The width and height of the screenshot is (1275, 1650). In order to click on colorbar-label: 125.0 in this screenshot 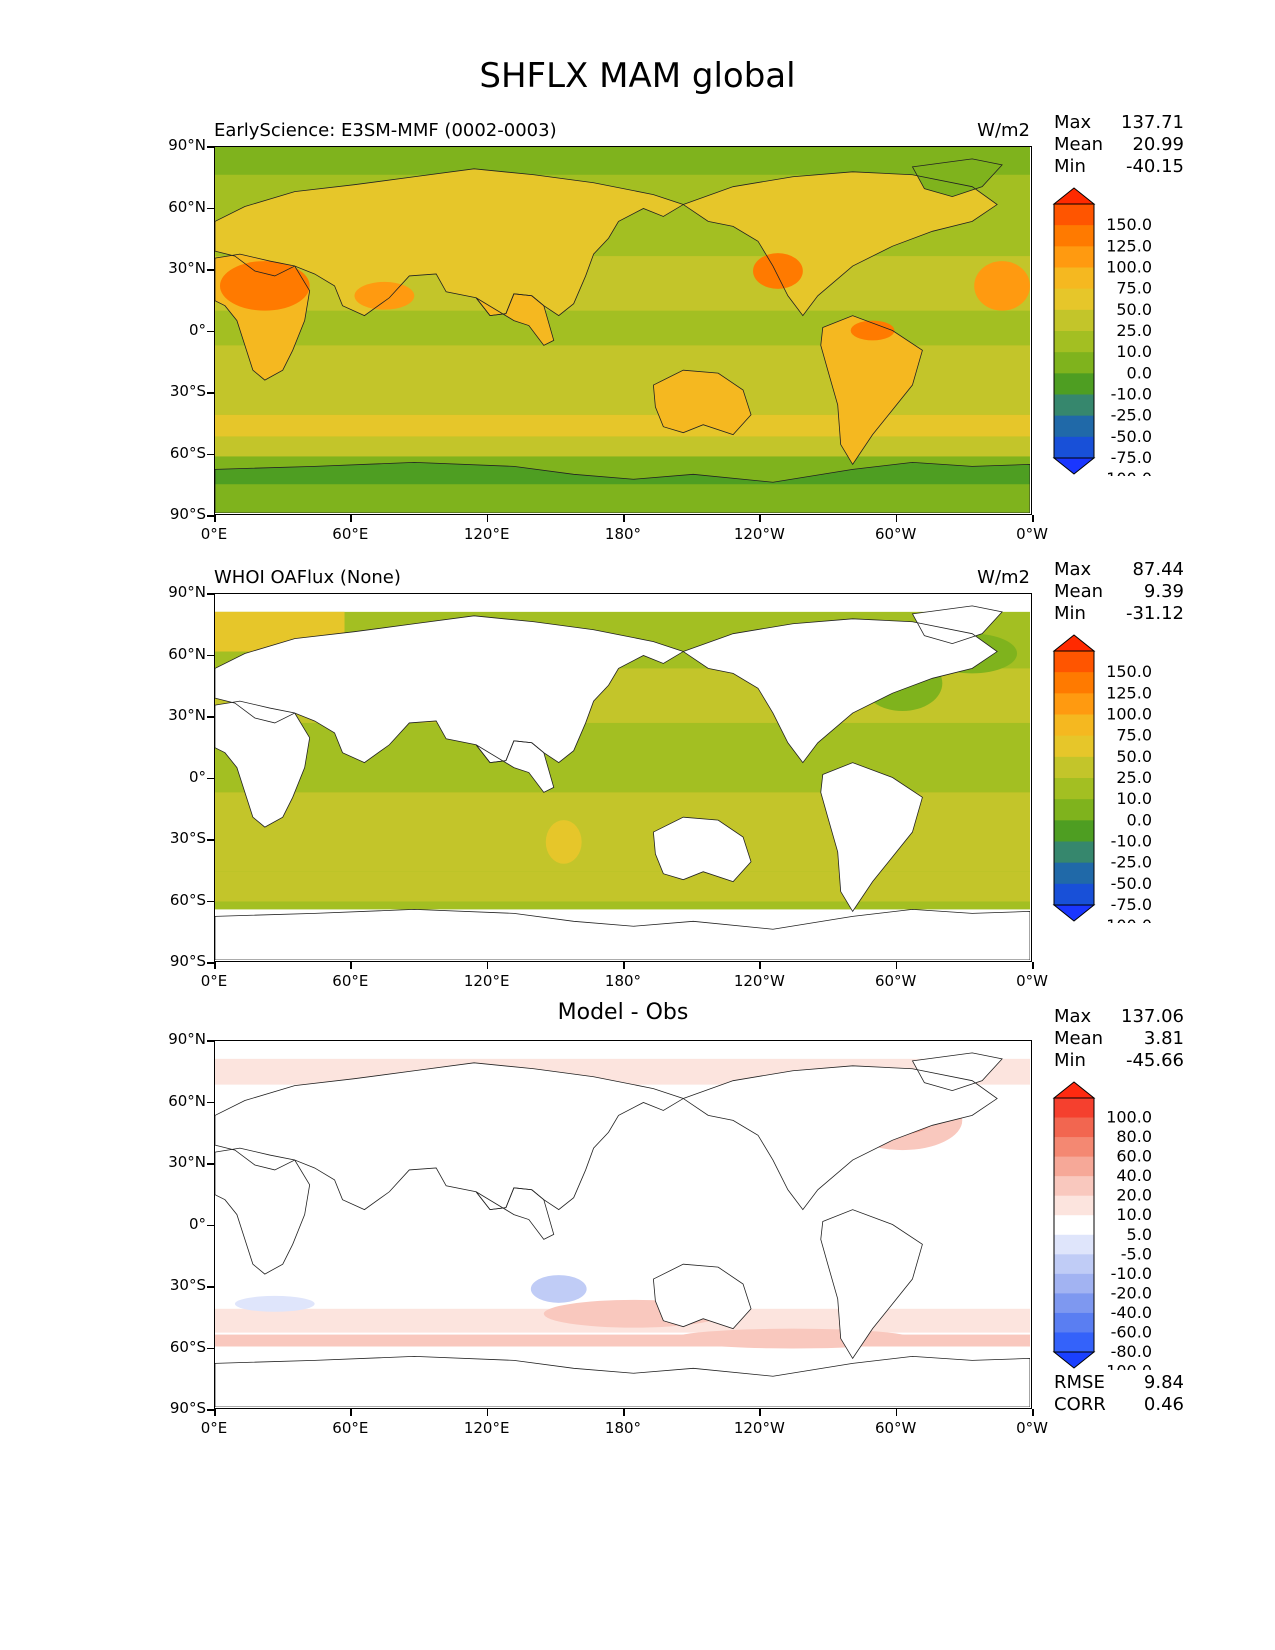, I will do `click(1129, 692)`.